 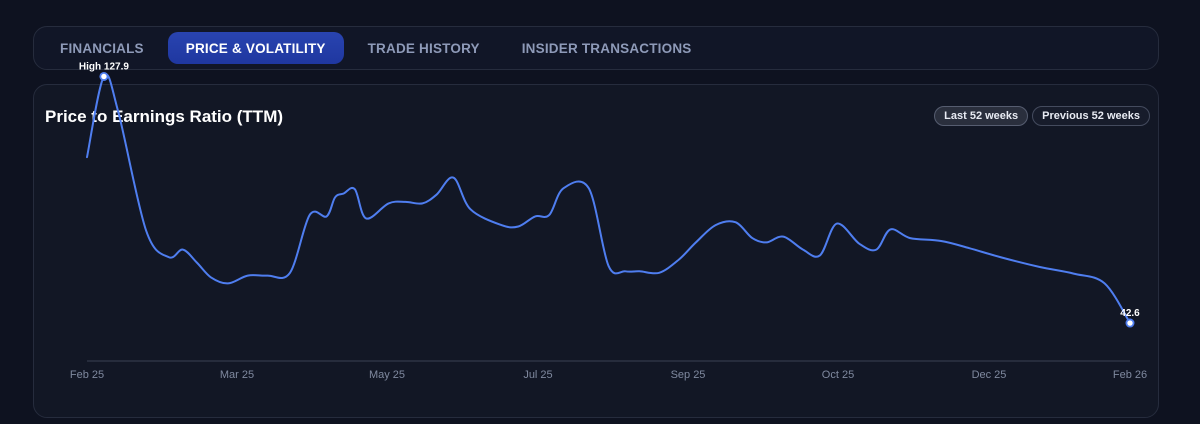 What do you see at coordinates (838, 375) in the screenshot?
I see `x-tick-label: Oct 25` at bounding box center [838, 375].